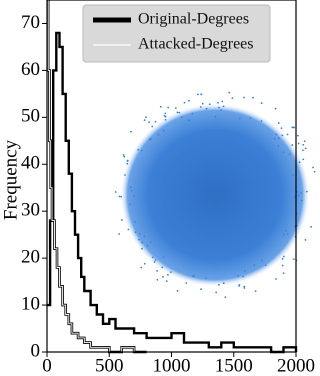 The image size is (320, 376). What do you see at coordinates (10, 179) in the screenshot?
I see `y-axis-label: Frequency` at bounding box center [10, 179].